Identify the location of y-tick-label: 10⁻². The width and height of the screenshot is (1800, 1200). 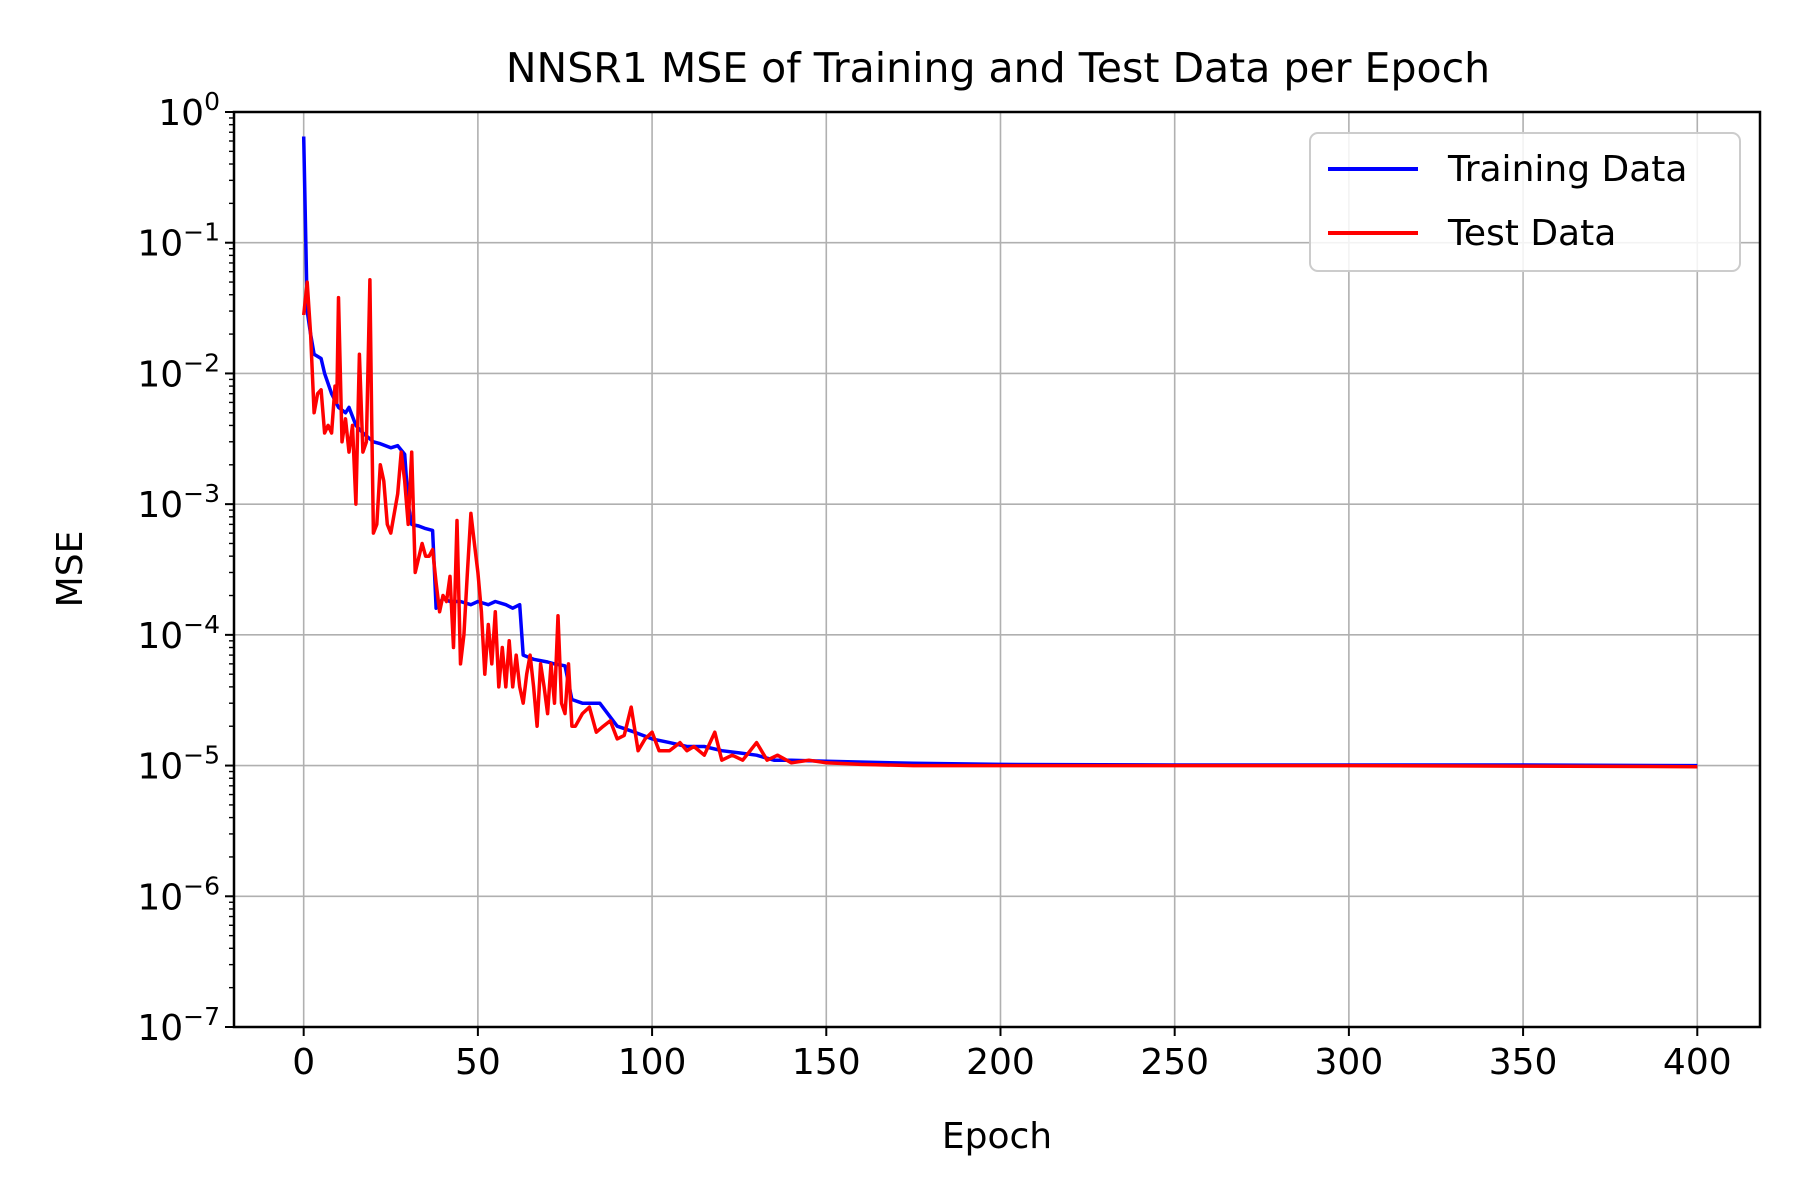
(178, 371).